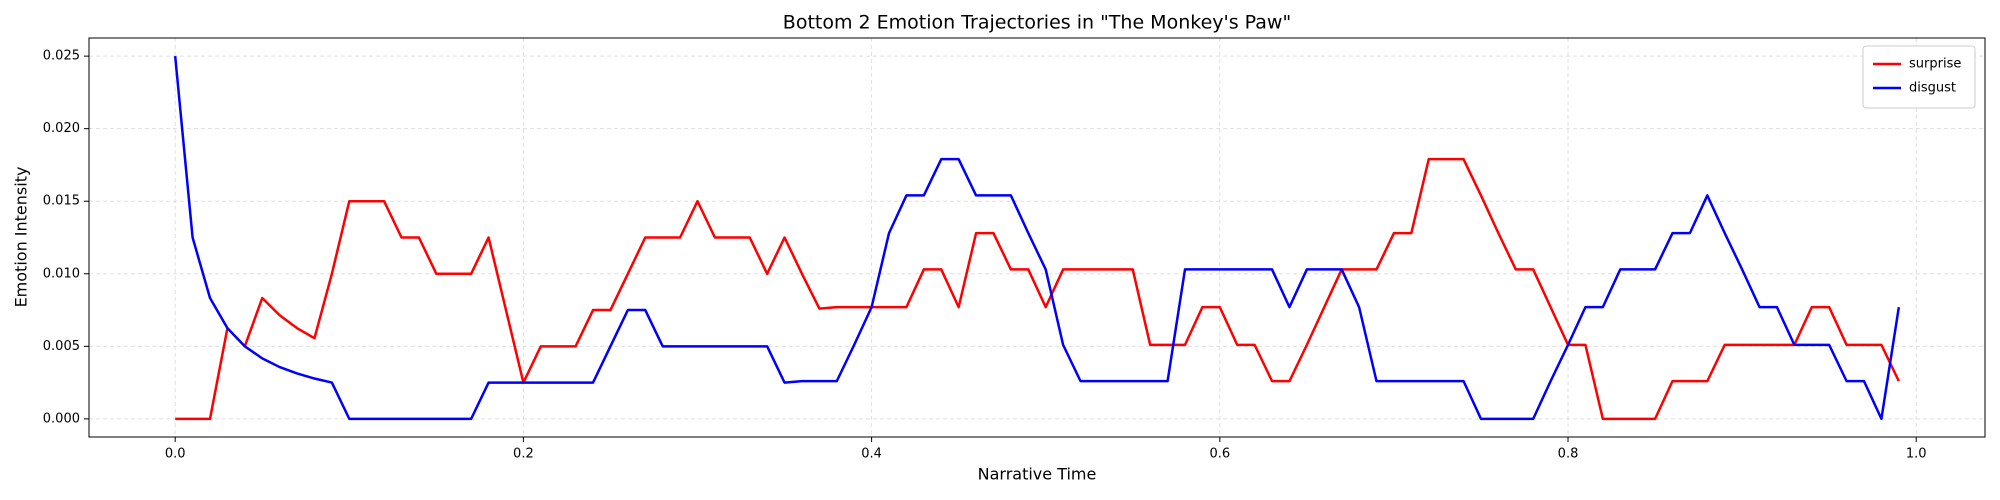 The image size is (2000, 500). Describe the element at coordinates (61, 418) in the screenshot. I see `y-tick-label: 0.000` at that location.